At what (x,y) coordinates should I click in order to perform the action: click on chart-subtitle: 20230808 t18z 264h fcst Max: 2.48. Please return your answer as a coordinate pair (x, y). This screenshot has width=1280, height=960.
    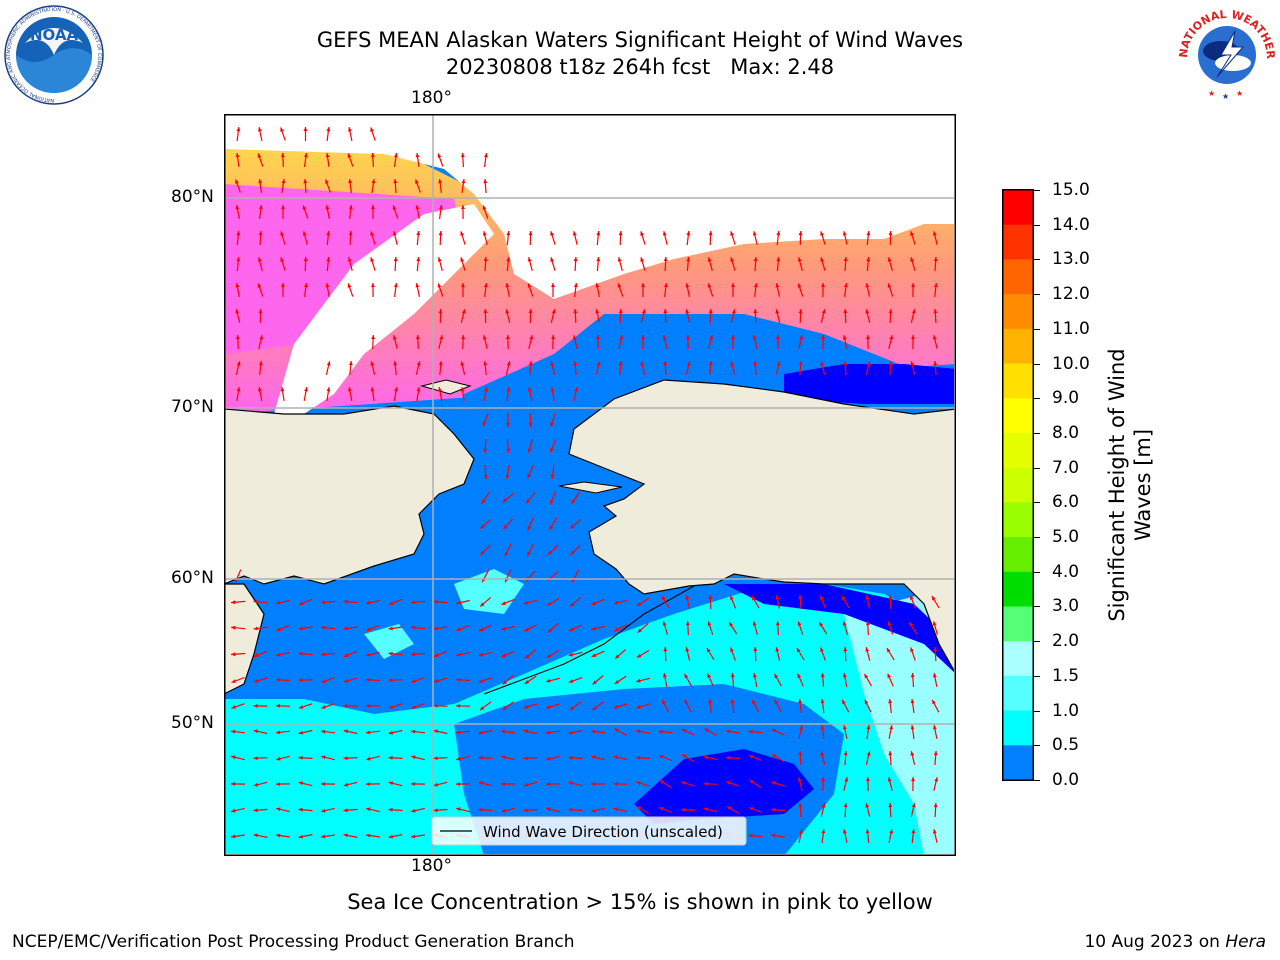
    Looking at the image, I should click on (640, 67).